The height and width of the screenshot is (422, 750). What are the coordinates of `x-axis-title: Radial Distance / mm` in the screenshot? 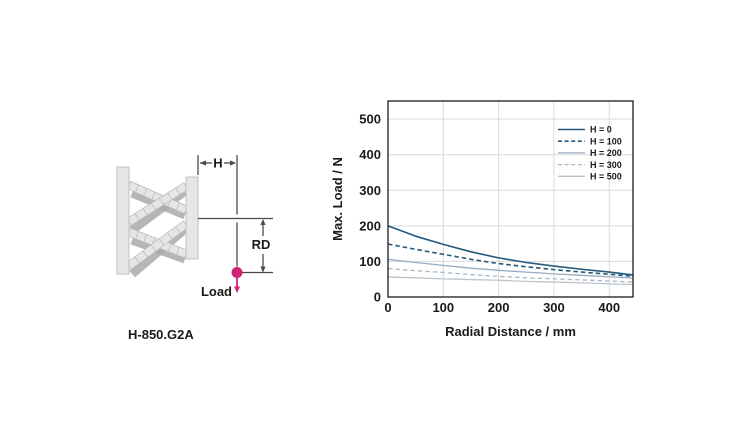 It's located at (510, 331).